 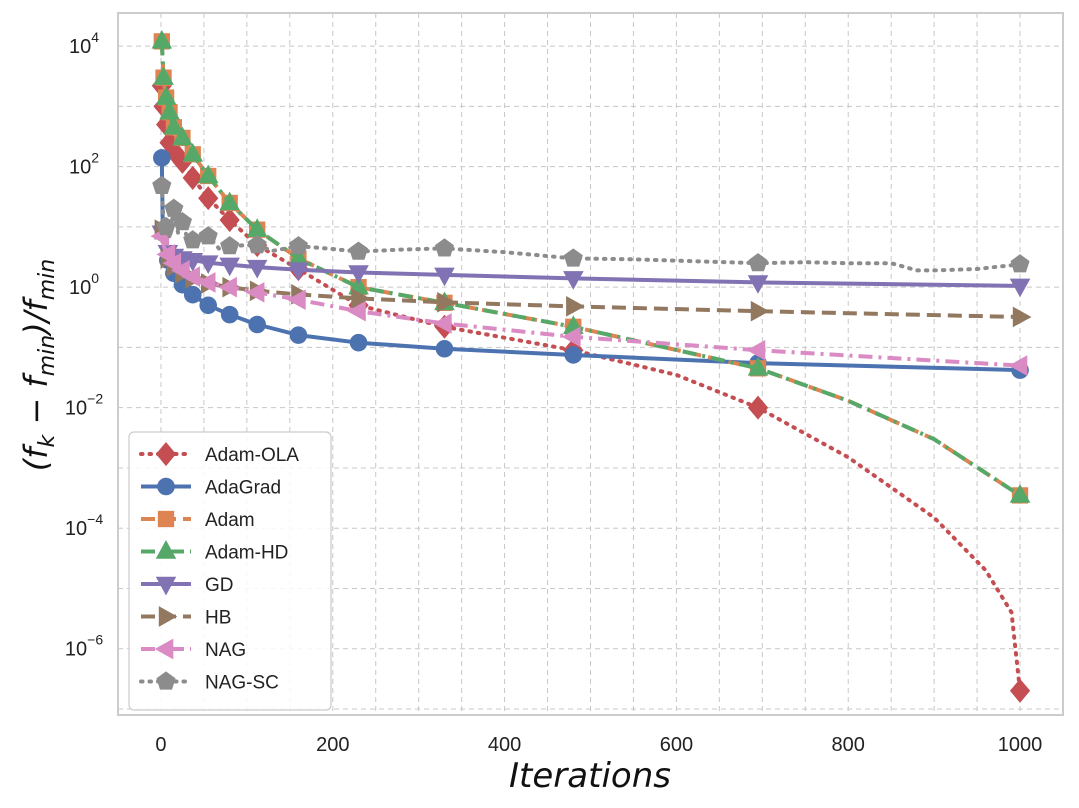 What do you see at coordinates (504, 745) in the screenshot?
I see `x-tick-label: 400` at bounding box center [504, 745].